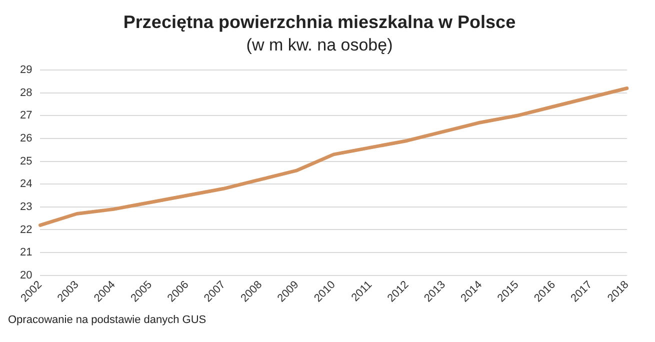 The height and width of the screenshot is (342, 655). Describe the element at coordinates (108, 320) in the screenshot. I see `text: Opracowanie na podstawie danych GUS` at that location.